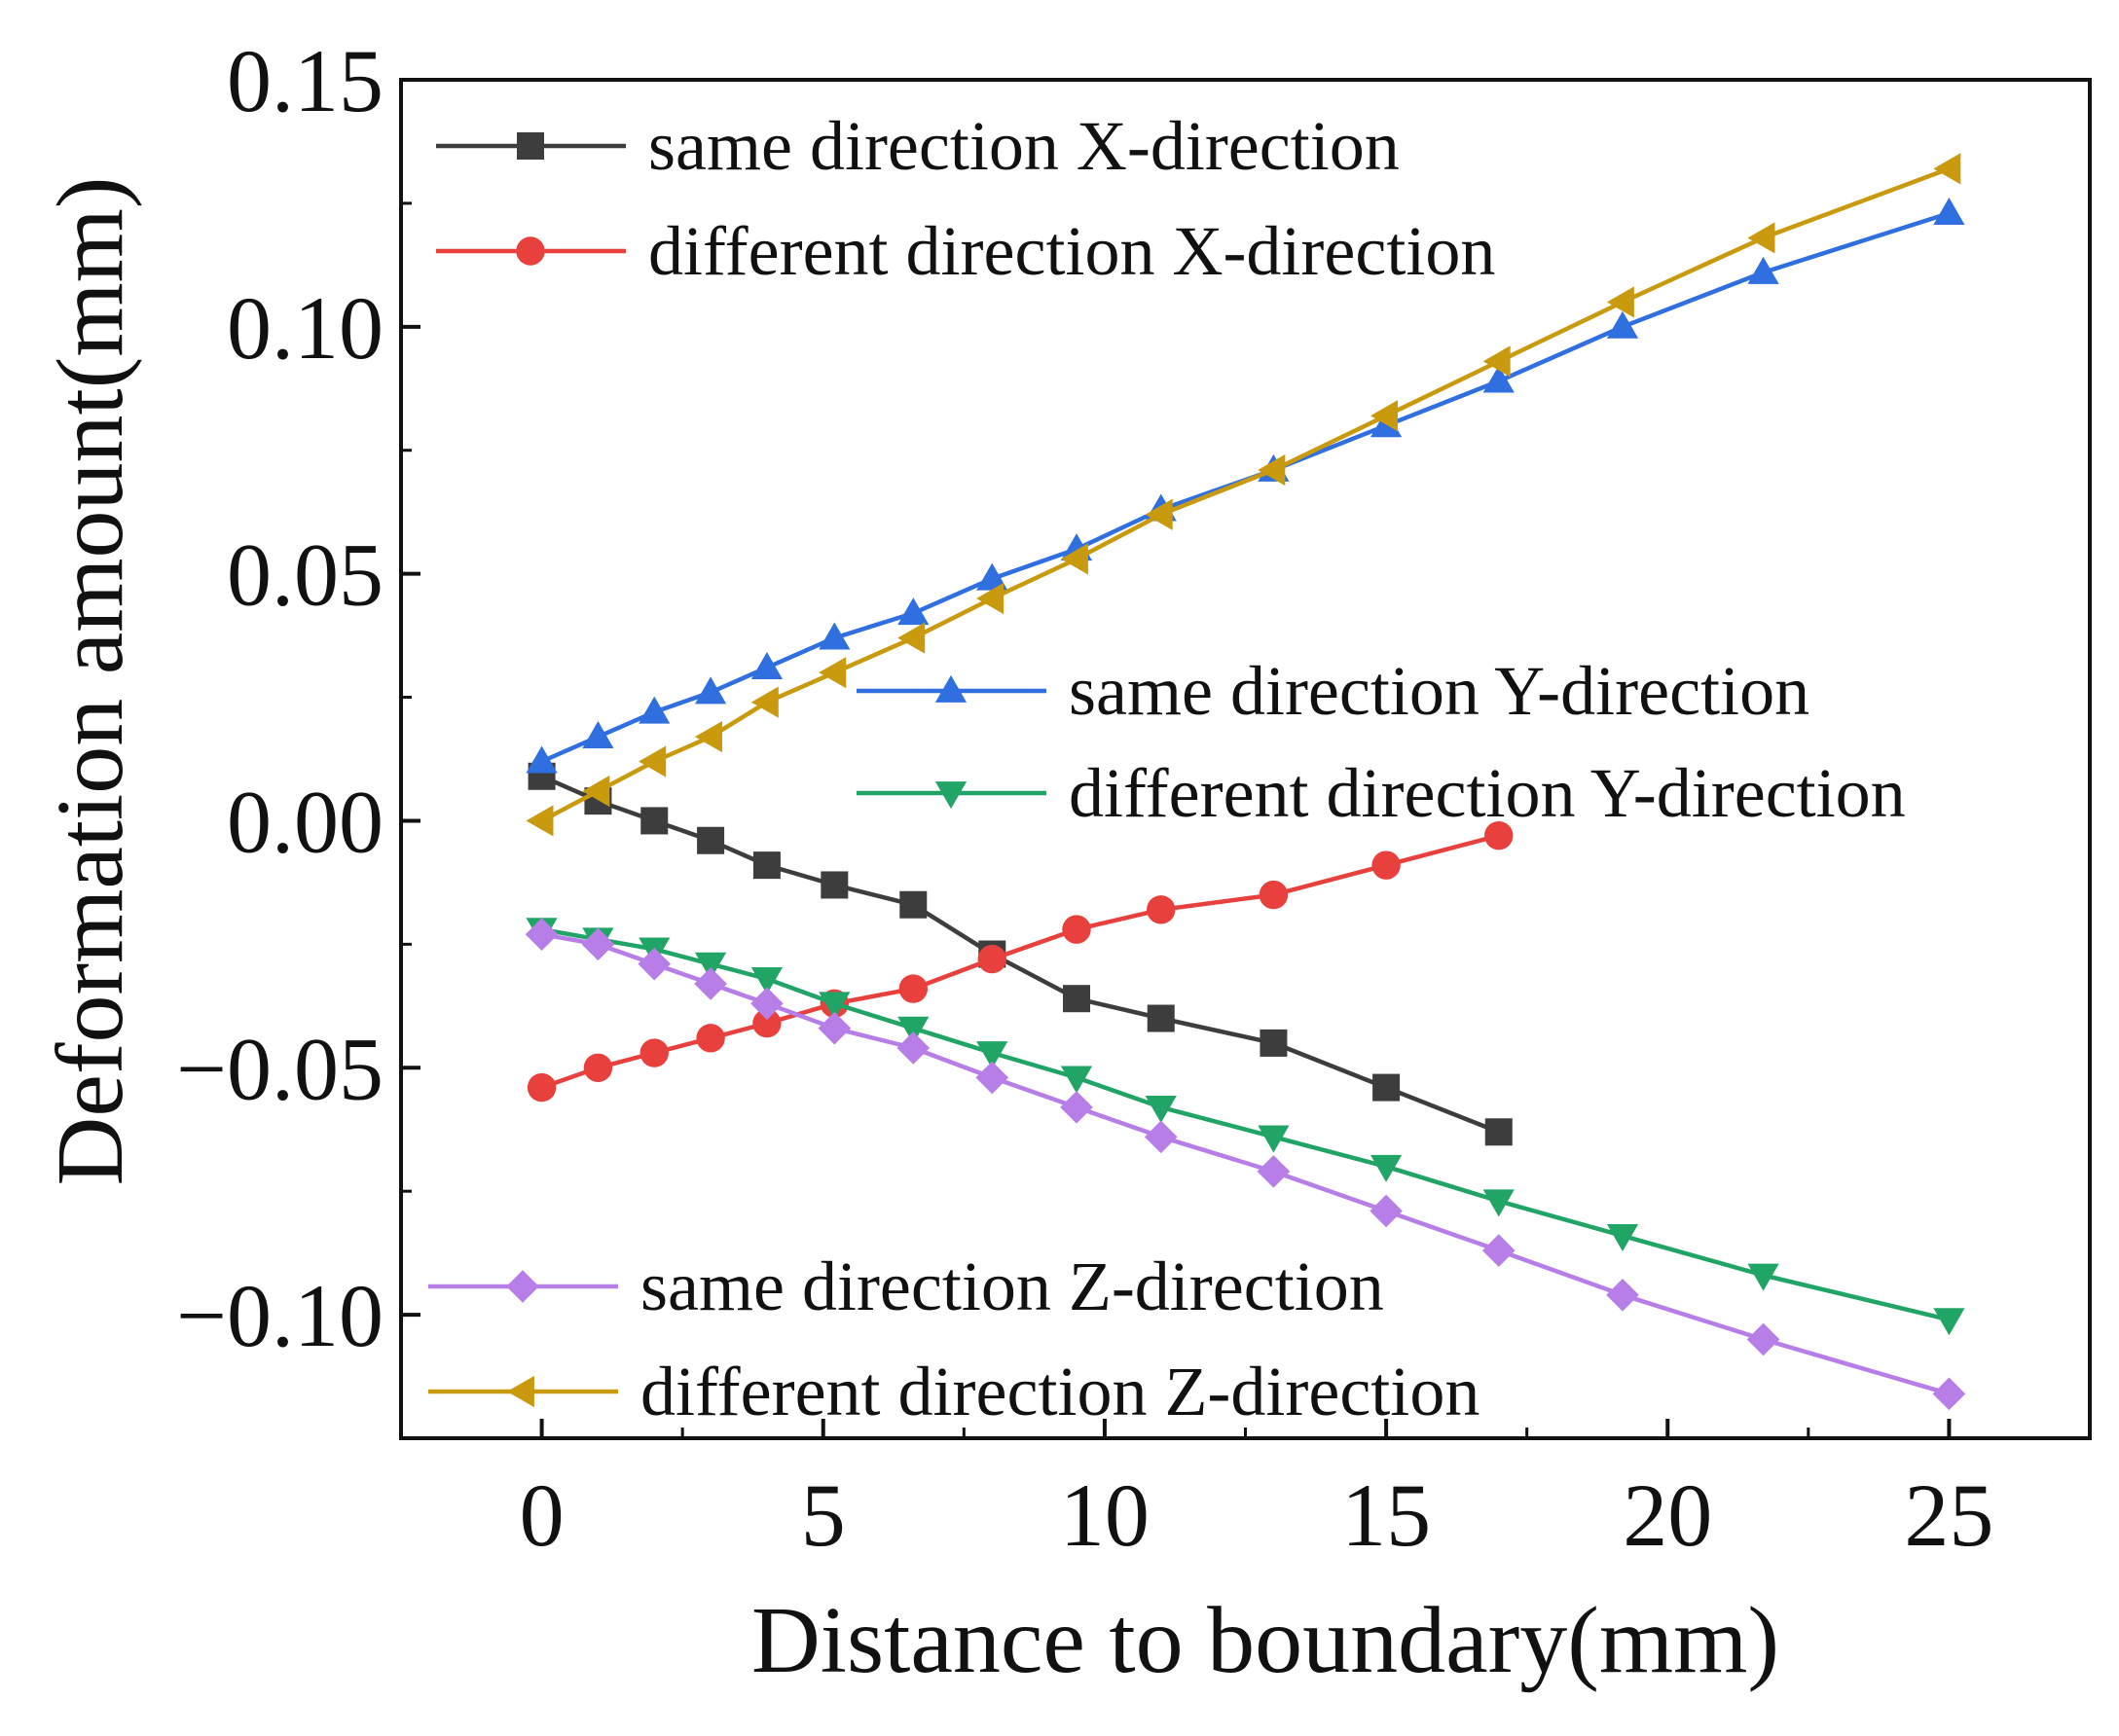  Describe the element at coordinates (305, 328) in the screenshot. I see `y-tick-label: 0.10` at that location.